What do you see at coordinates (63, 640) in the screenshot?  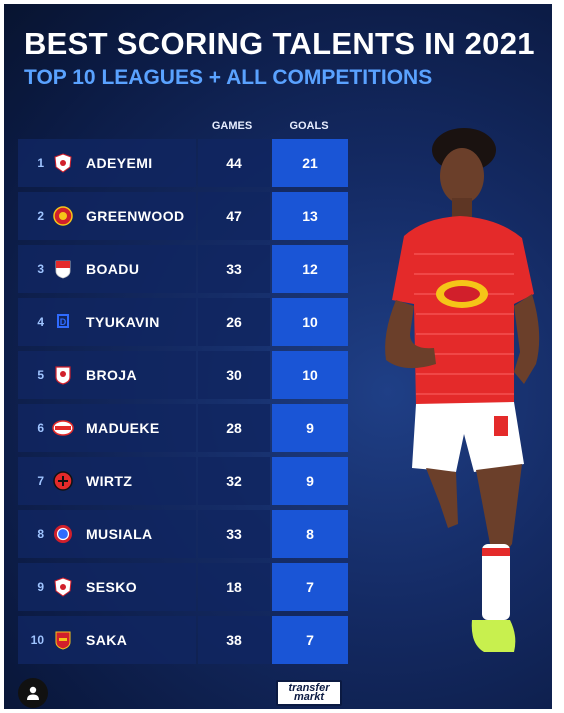 I see `arsenal-crest-icon` at bounding box center [63, 640].